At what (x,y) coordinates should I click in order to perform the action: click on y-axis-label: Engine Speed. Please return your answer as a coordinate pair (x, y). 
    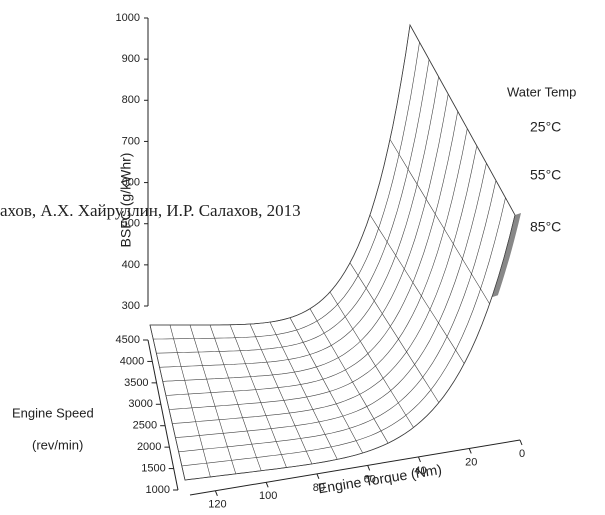
    Looking at the image, I should click on (53, 412).